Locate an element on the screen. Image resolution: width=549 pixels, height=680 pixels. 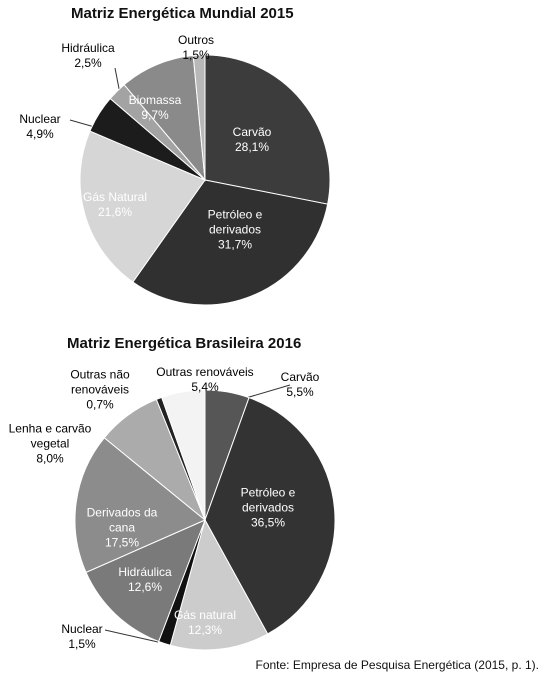
slice-label: Outras não renováveis 0,7% is located at coordinates (100, 390).